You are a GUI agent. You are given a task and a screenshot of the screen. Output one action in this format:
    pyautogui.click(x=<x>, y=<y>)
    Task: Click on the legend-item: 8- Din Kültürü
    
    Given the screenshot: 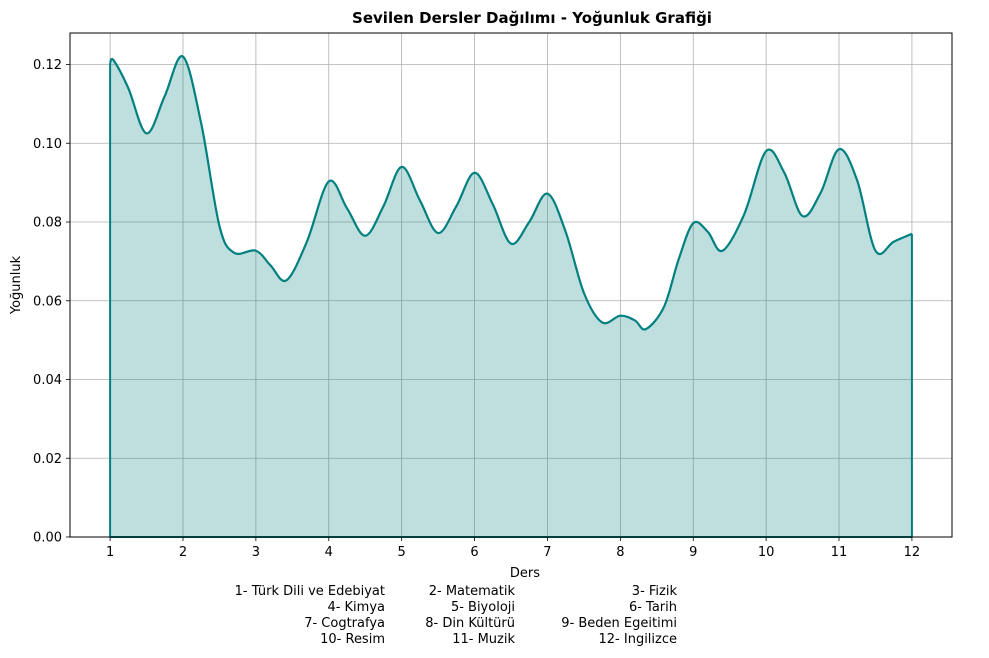 What is the action you would take?
    pyautogui.click(x=470, y=623)
    